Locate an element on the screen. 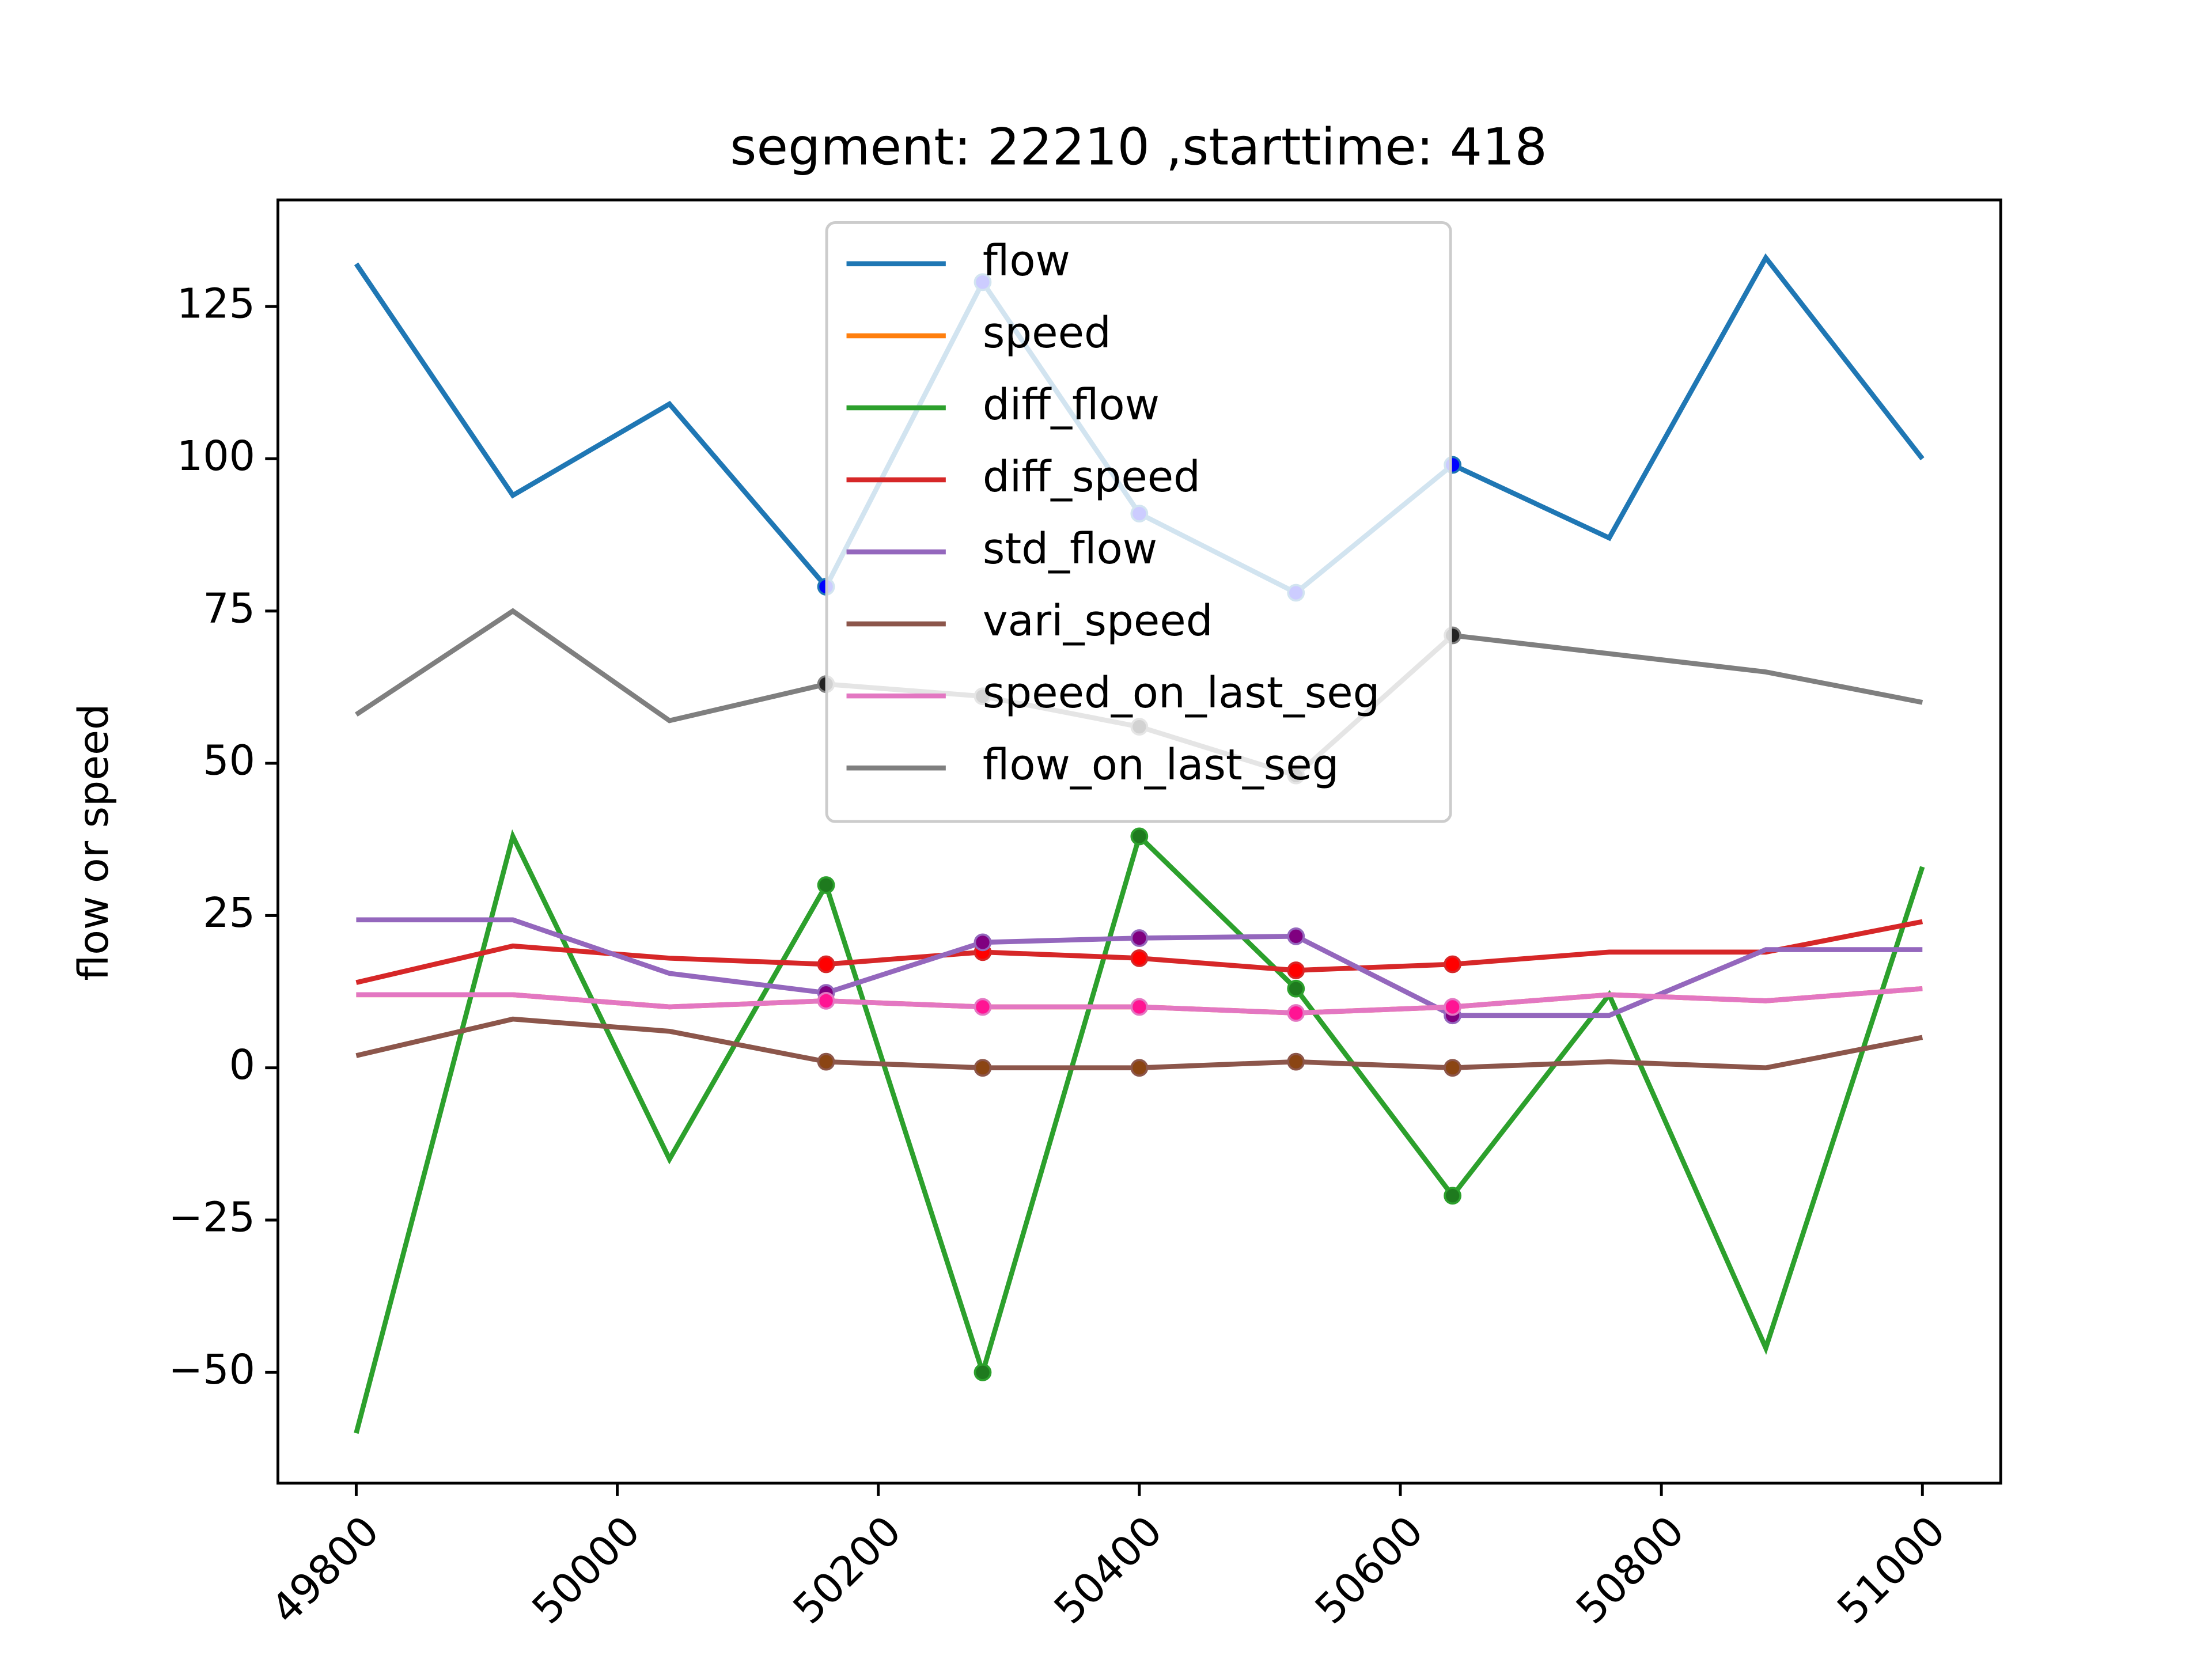 This screenshot has width=2212, height=1659. legend-label: flow is located at coordinates (1026, 261).